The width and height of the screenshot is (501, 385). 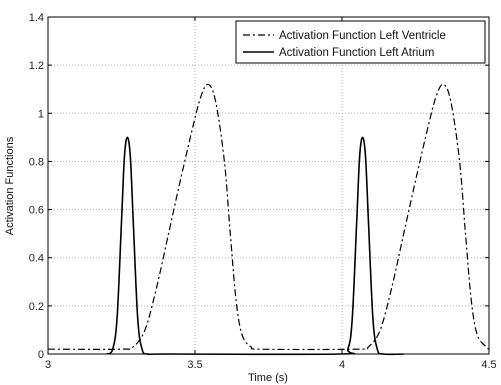 What do you see at coordinates (41, 114) in the screenshot?
I see `y-tick-label: 1` at bounding box center [41, 114].